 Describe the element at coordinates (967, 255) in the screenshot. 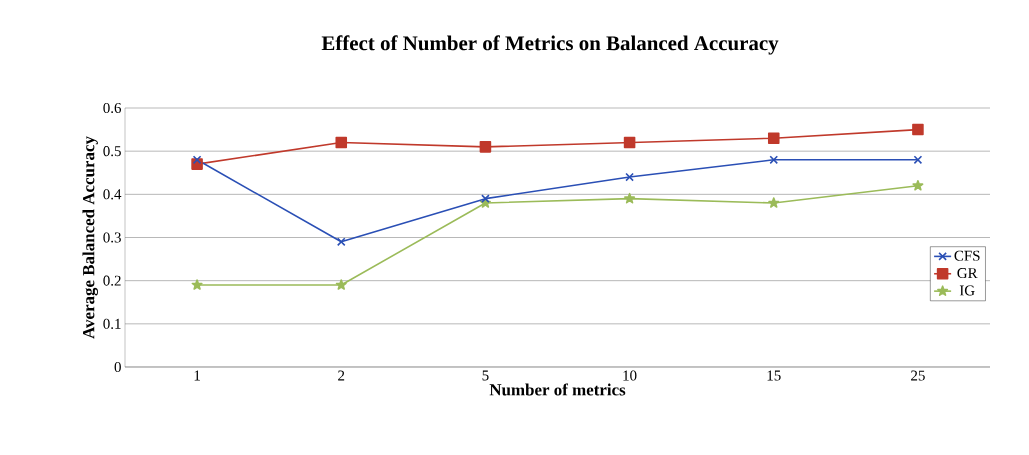

I see `legend-label: CFS` at that location.